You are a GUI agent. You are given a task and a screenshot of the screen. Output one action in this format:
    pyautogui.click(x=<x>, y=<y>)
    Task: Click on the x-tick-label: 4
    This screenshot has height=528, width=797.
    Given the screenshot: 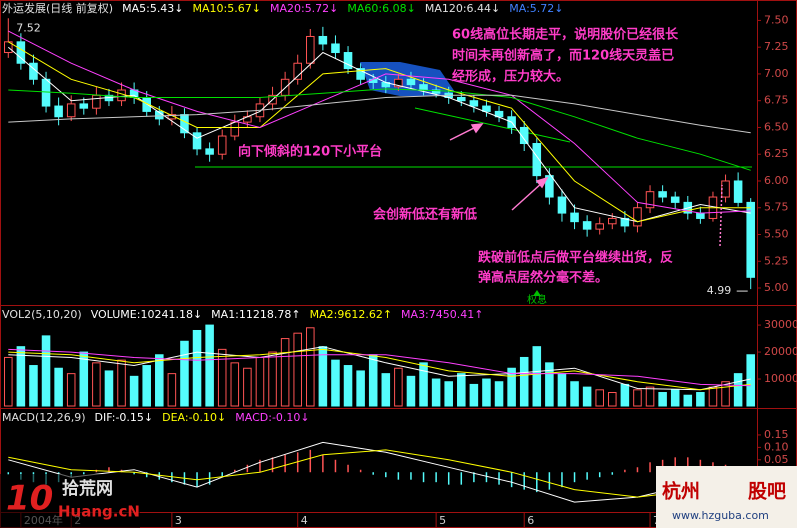 What is the action you would take?
    pyautogui.click(x=304, y=520)
    